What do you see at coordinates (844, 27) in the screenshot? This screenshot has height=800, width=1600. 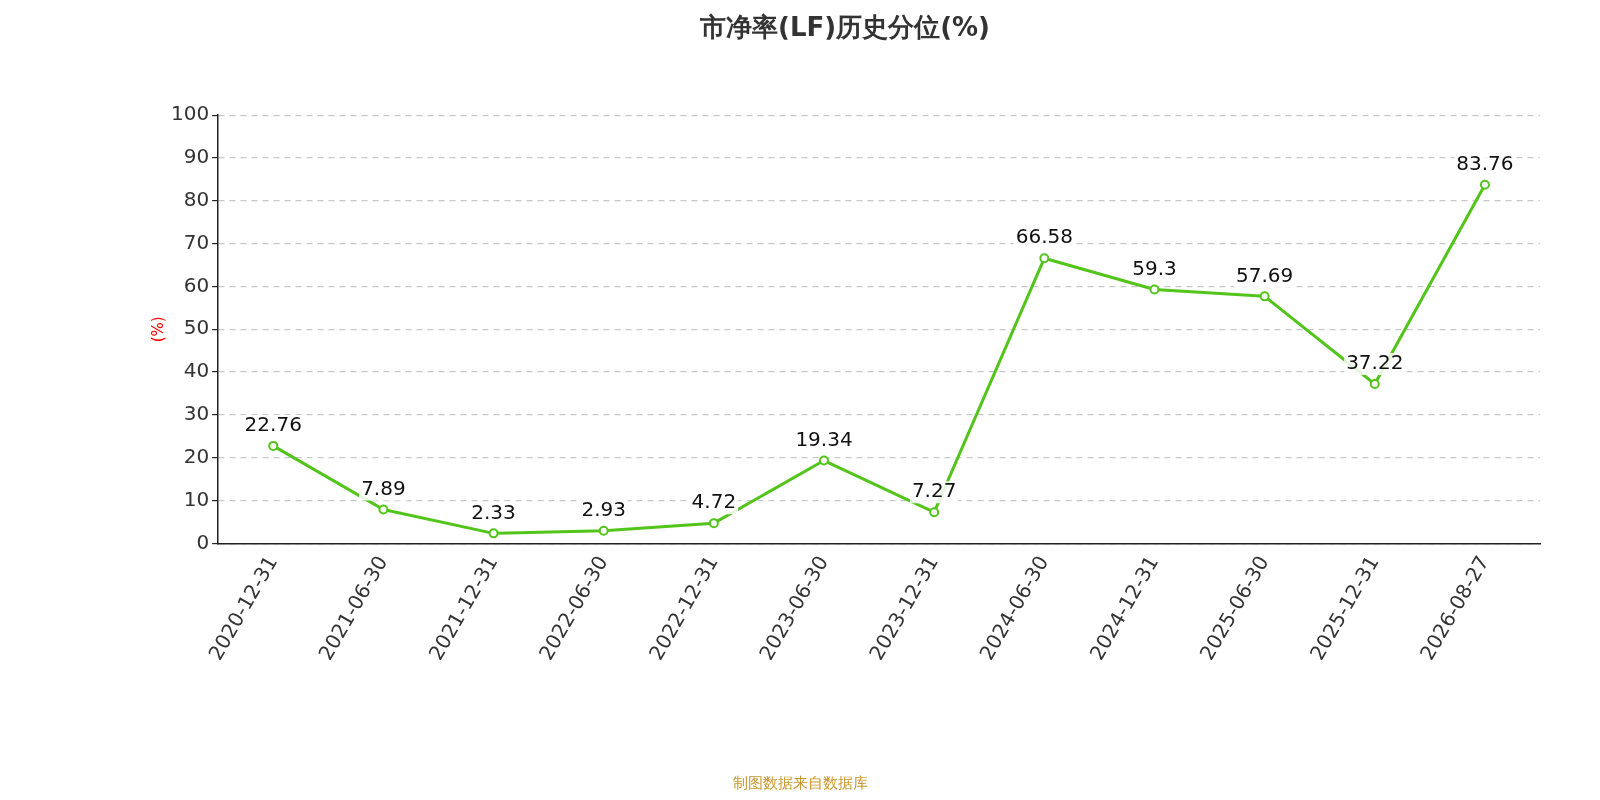 I see `chart-title: 市净率(LF)历史分位(%)` at bounding box center [844, 27].